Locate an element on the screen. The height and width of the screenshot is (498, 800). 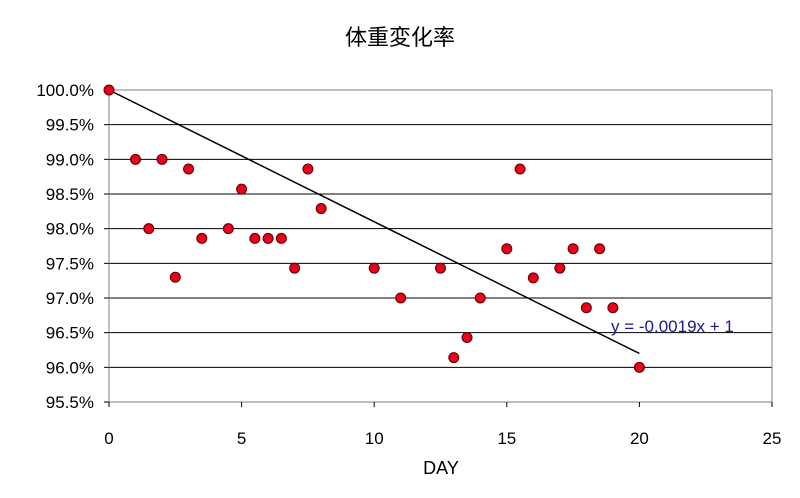
x-axis-ticks: 0 5 10 15 20 25 is located at coordinates (442, 425).